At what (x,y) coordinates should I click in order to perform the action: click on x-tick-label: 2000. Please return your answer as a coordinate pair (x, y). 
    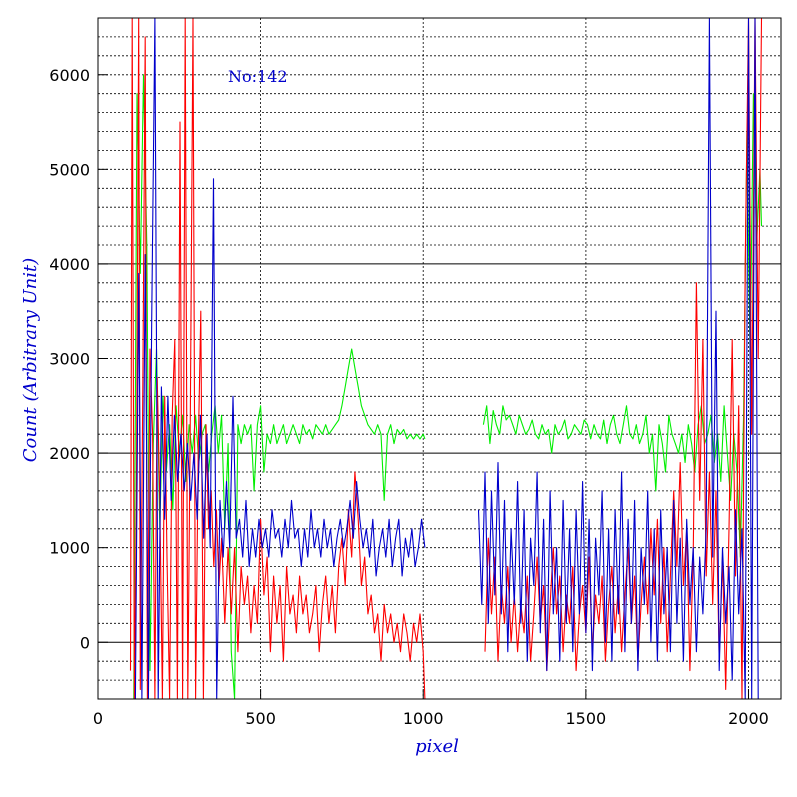
    Looking at the image, I should click on (748, 718).